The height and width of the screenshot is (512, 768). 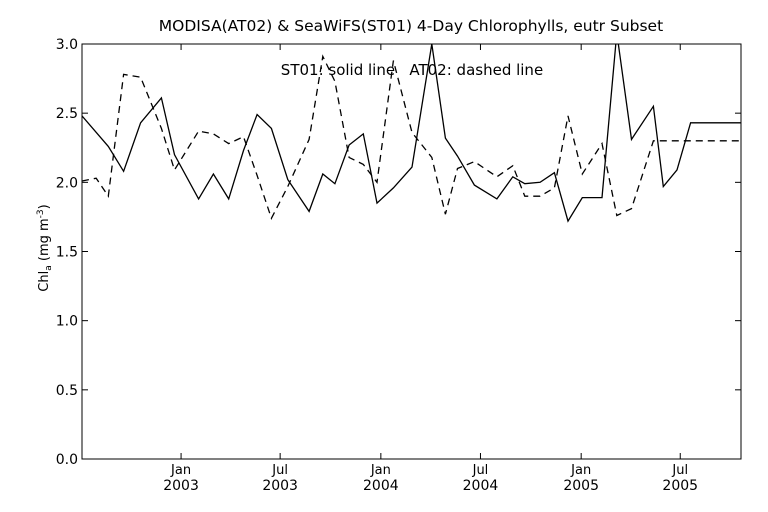 I want to click on y-axis-label-units: (mg m, so click(x=44, y=241).